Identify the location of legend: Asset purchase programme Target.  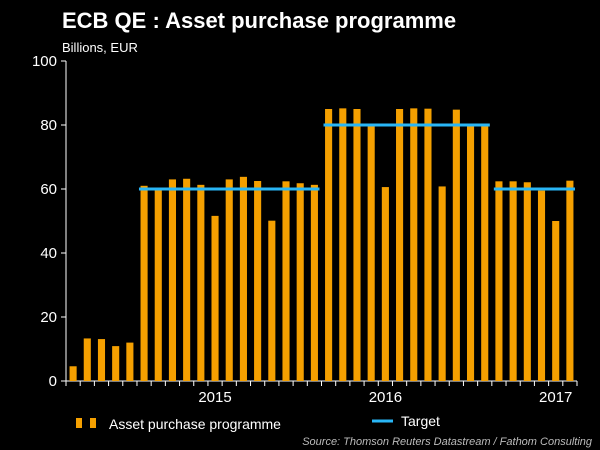
(258, 422).